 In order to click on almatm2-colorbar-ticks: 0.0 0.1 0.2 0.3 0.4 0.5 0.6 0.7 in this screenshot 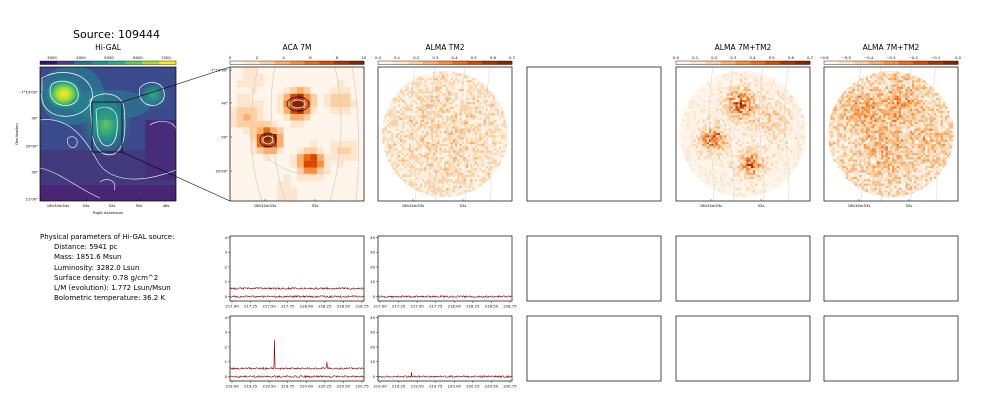, I will do `click(445, 57)`.